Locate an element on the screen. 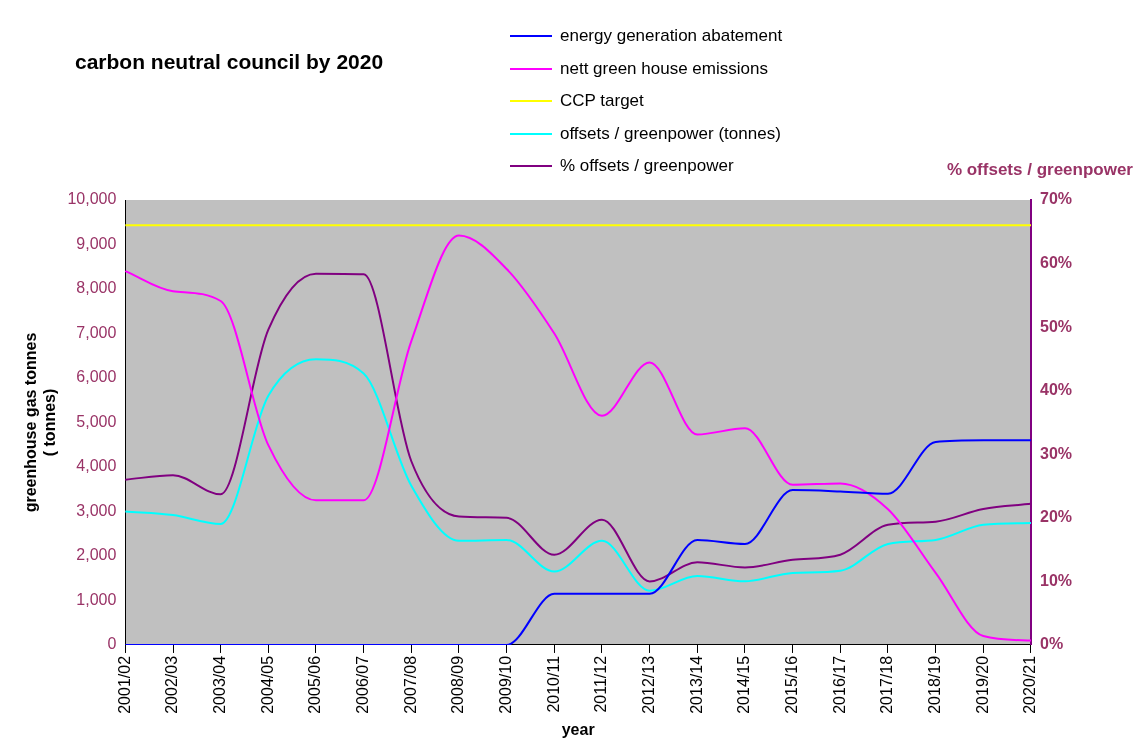 The height and width of the screenshot is (756, 1137). y-tick-label: 7,000 is located at coordinates (96, 332).